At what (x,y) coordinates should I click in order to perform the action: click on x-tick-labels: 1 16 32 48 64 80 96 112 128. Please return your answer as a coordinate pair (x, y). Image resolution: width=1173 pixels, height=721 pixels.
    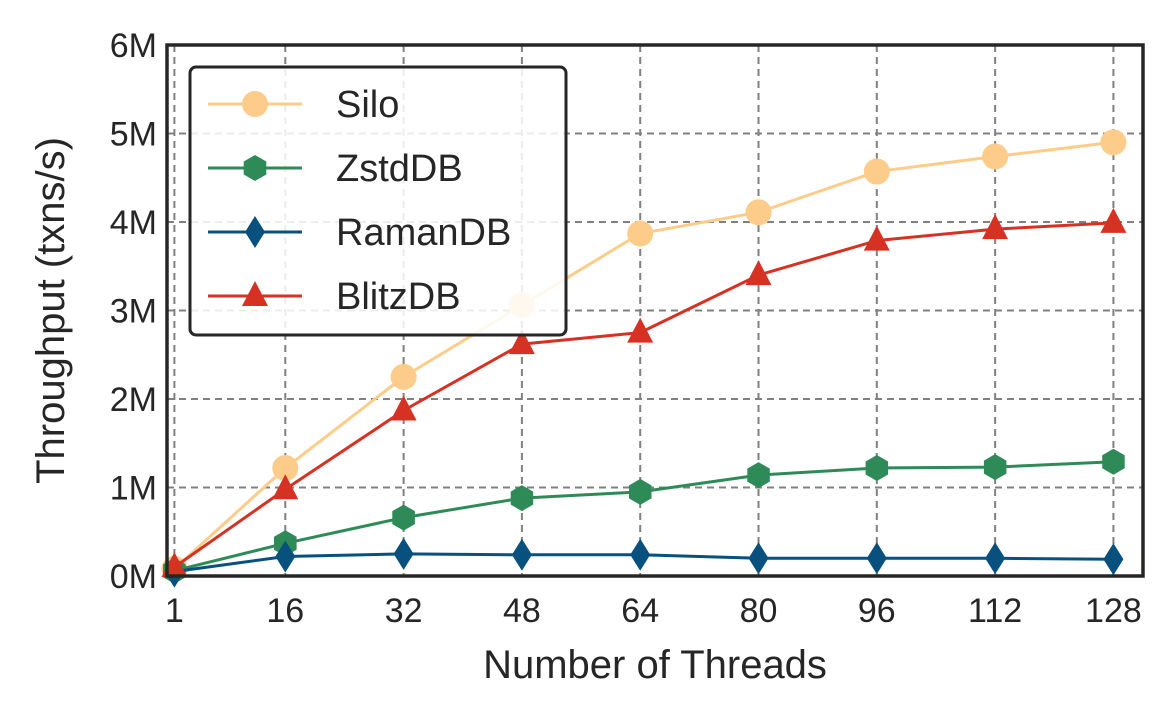
    Looking at the image, I should click on (653, 611).